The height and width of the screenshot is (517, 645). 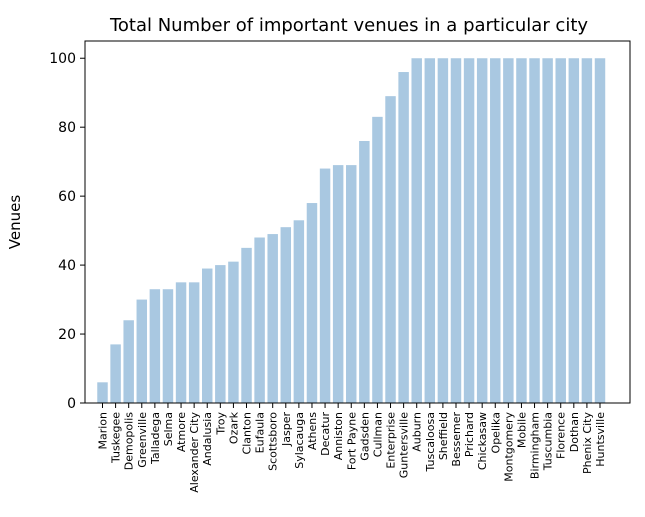 I want to click on bar-gadsden, so click(x=364, y=272).